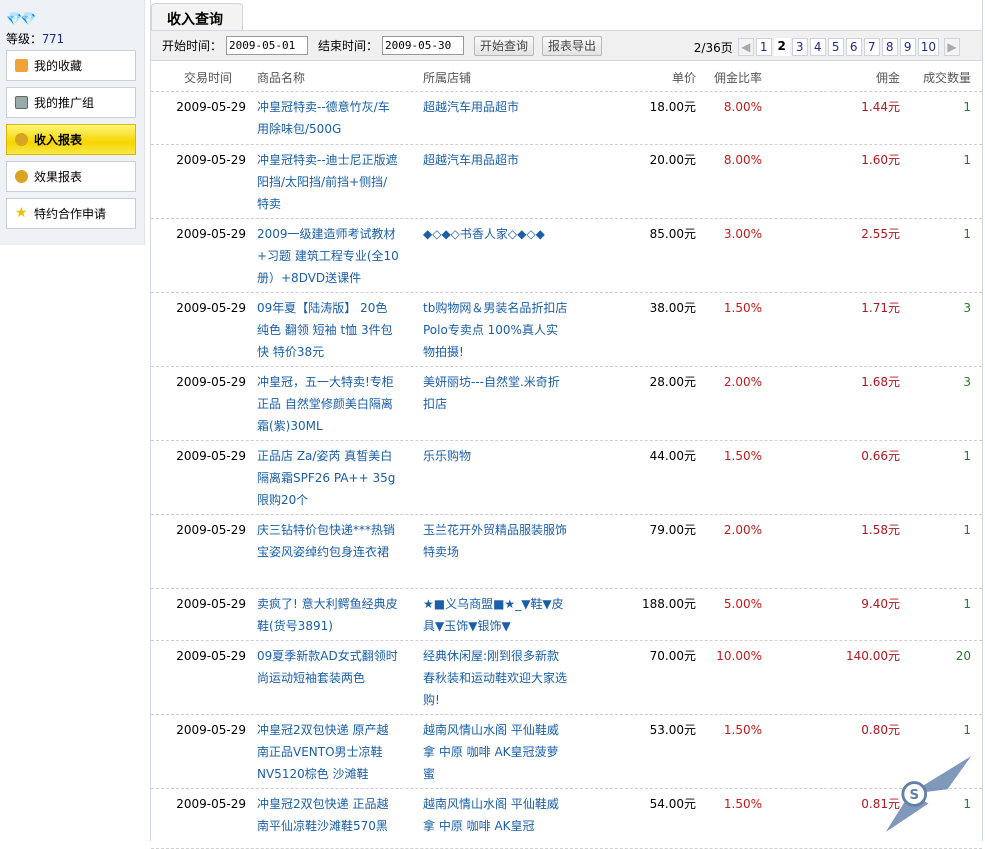 Image resolution: width=985 pixels, height=849 pixels. What do you see at coordinates (491, 752) in the screenshot?
I see `shop-link: 越南风情山水阁 平仙鞋威拿 中原 咖啡 AK皇冠菠萝蜜` at bounding box center [491, 752].